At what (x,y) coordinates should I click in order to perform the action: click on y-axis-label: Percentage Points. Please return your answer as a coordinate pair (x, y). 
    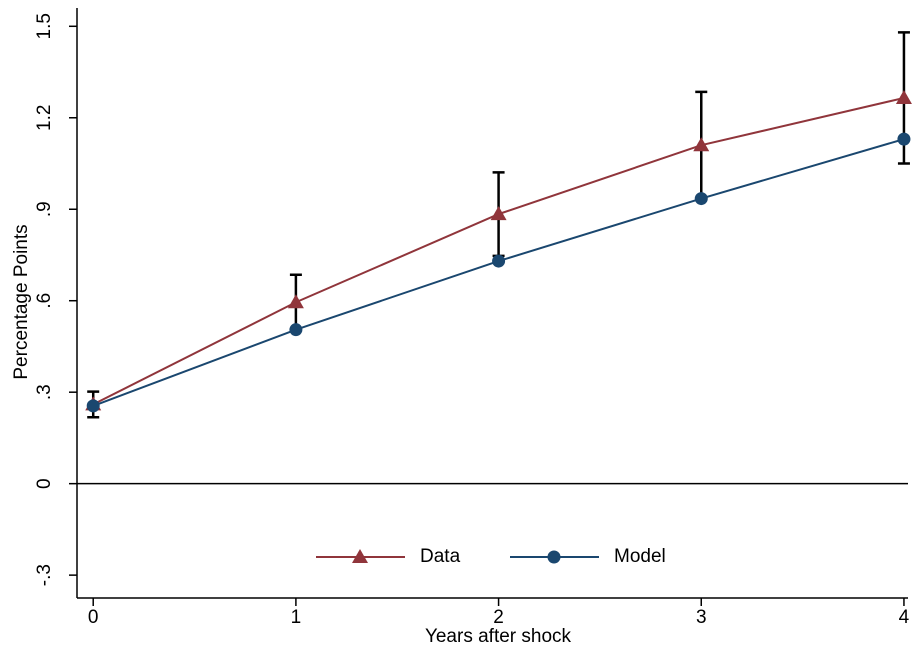
    Looking at the image, I should click on (21, 301).